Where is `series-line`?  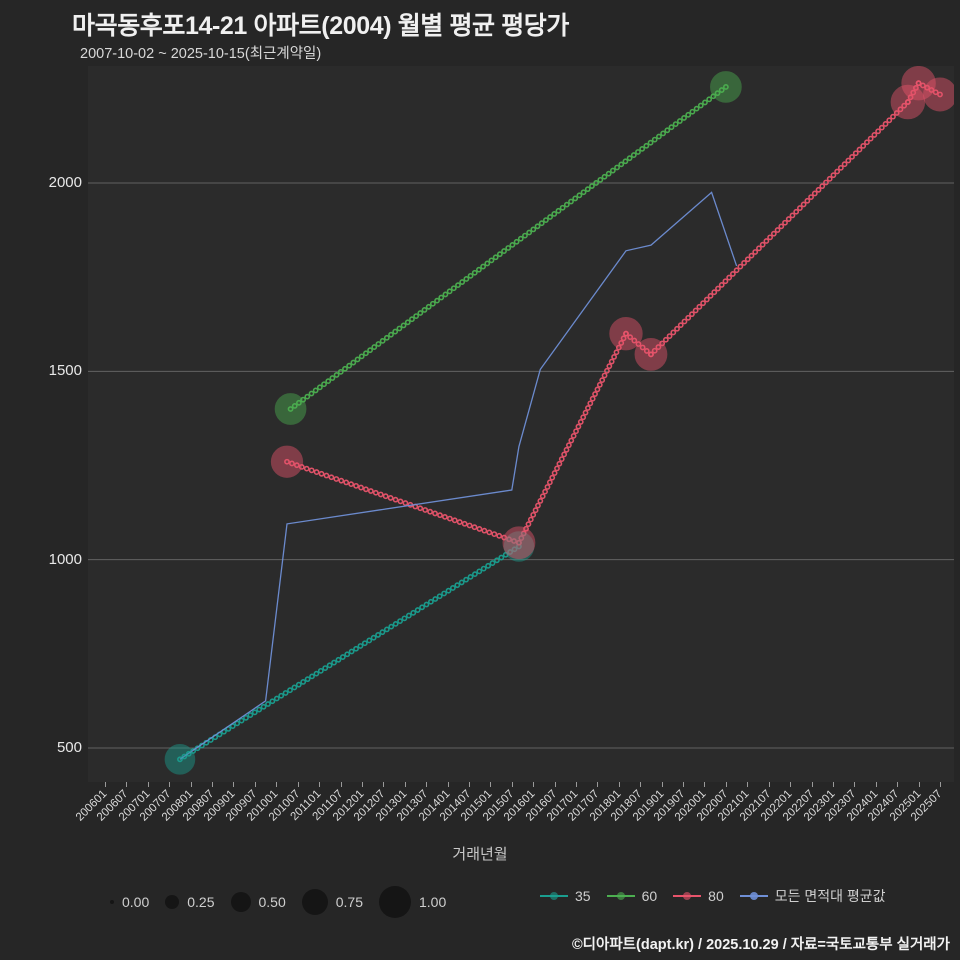
series-line is located at coordinates (349, 653).